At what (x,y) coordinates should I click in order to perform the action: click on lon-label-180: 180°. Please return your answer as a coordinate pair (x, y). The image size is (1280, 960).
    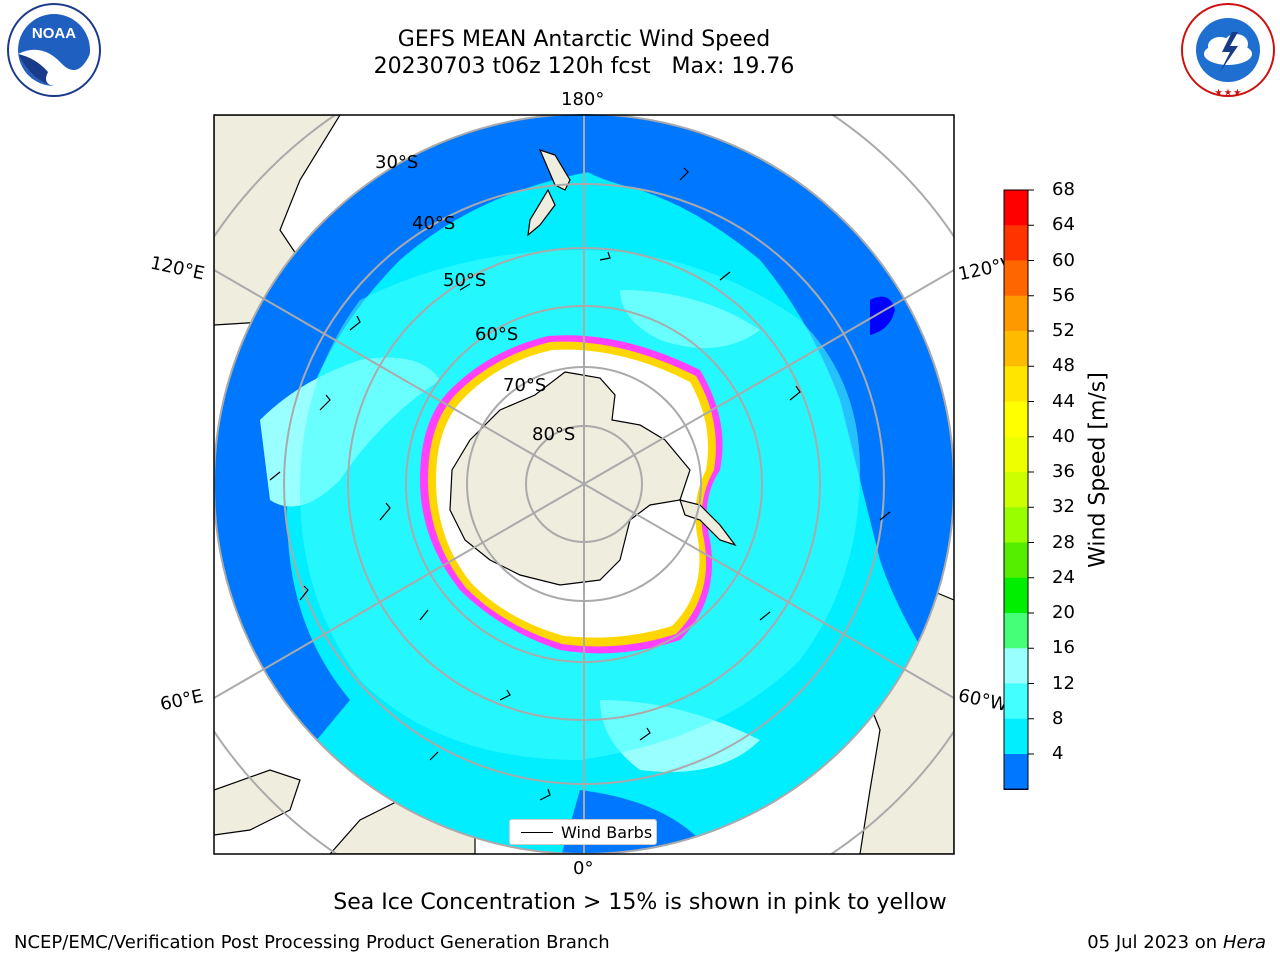
    Looking at the image, I should click on (583, 99).